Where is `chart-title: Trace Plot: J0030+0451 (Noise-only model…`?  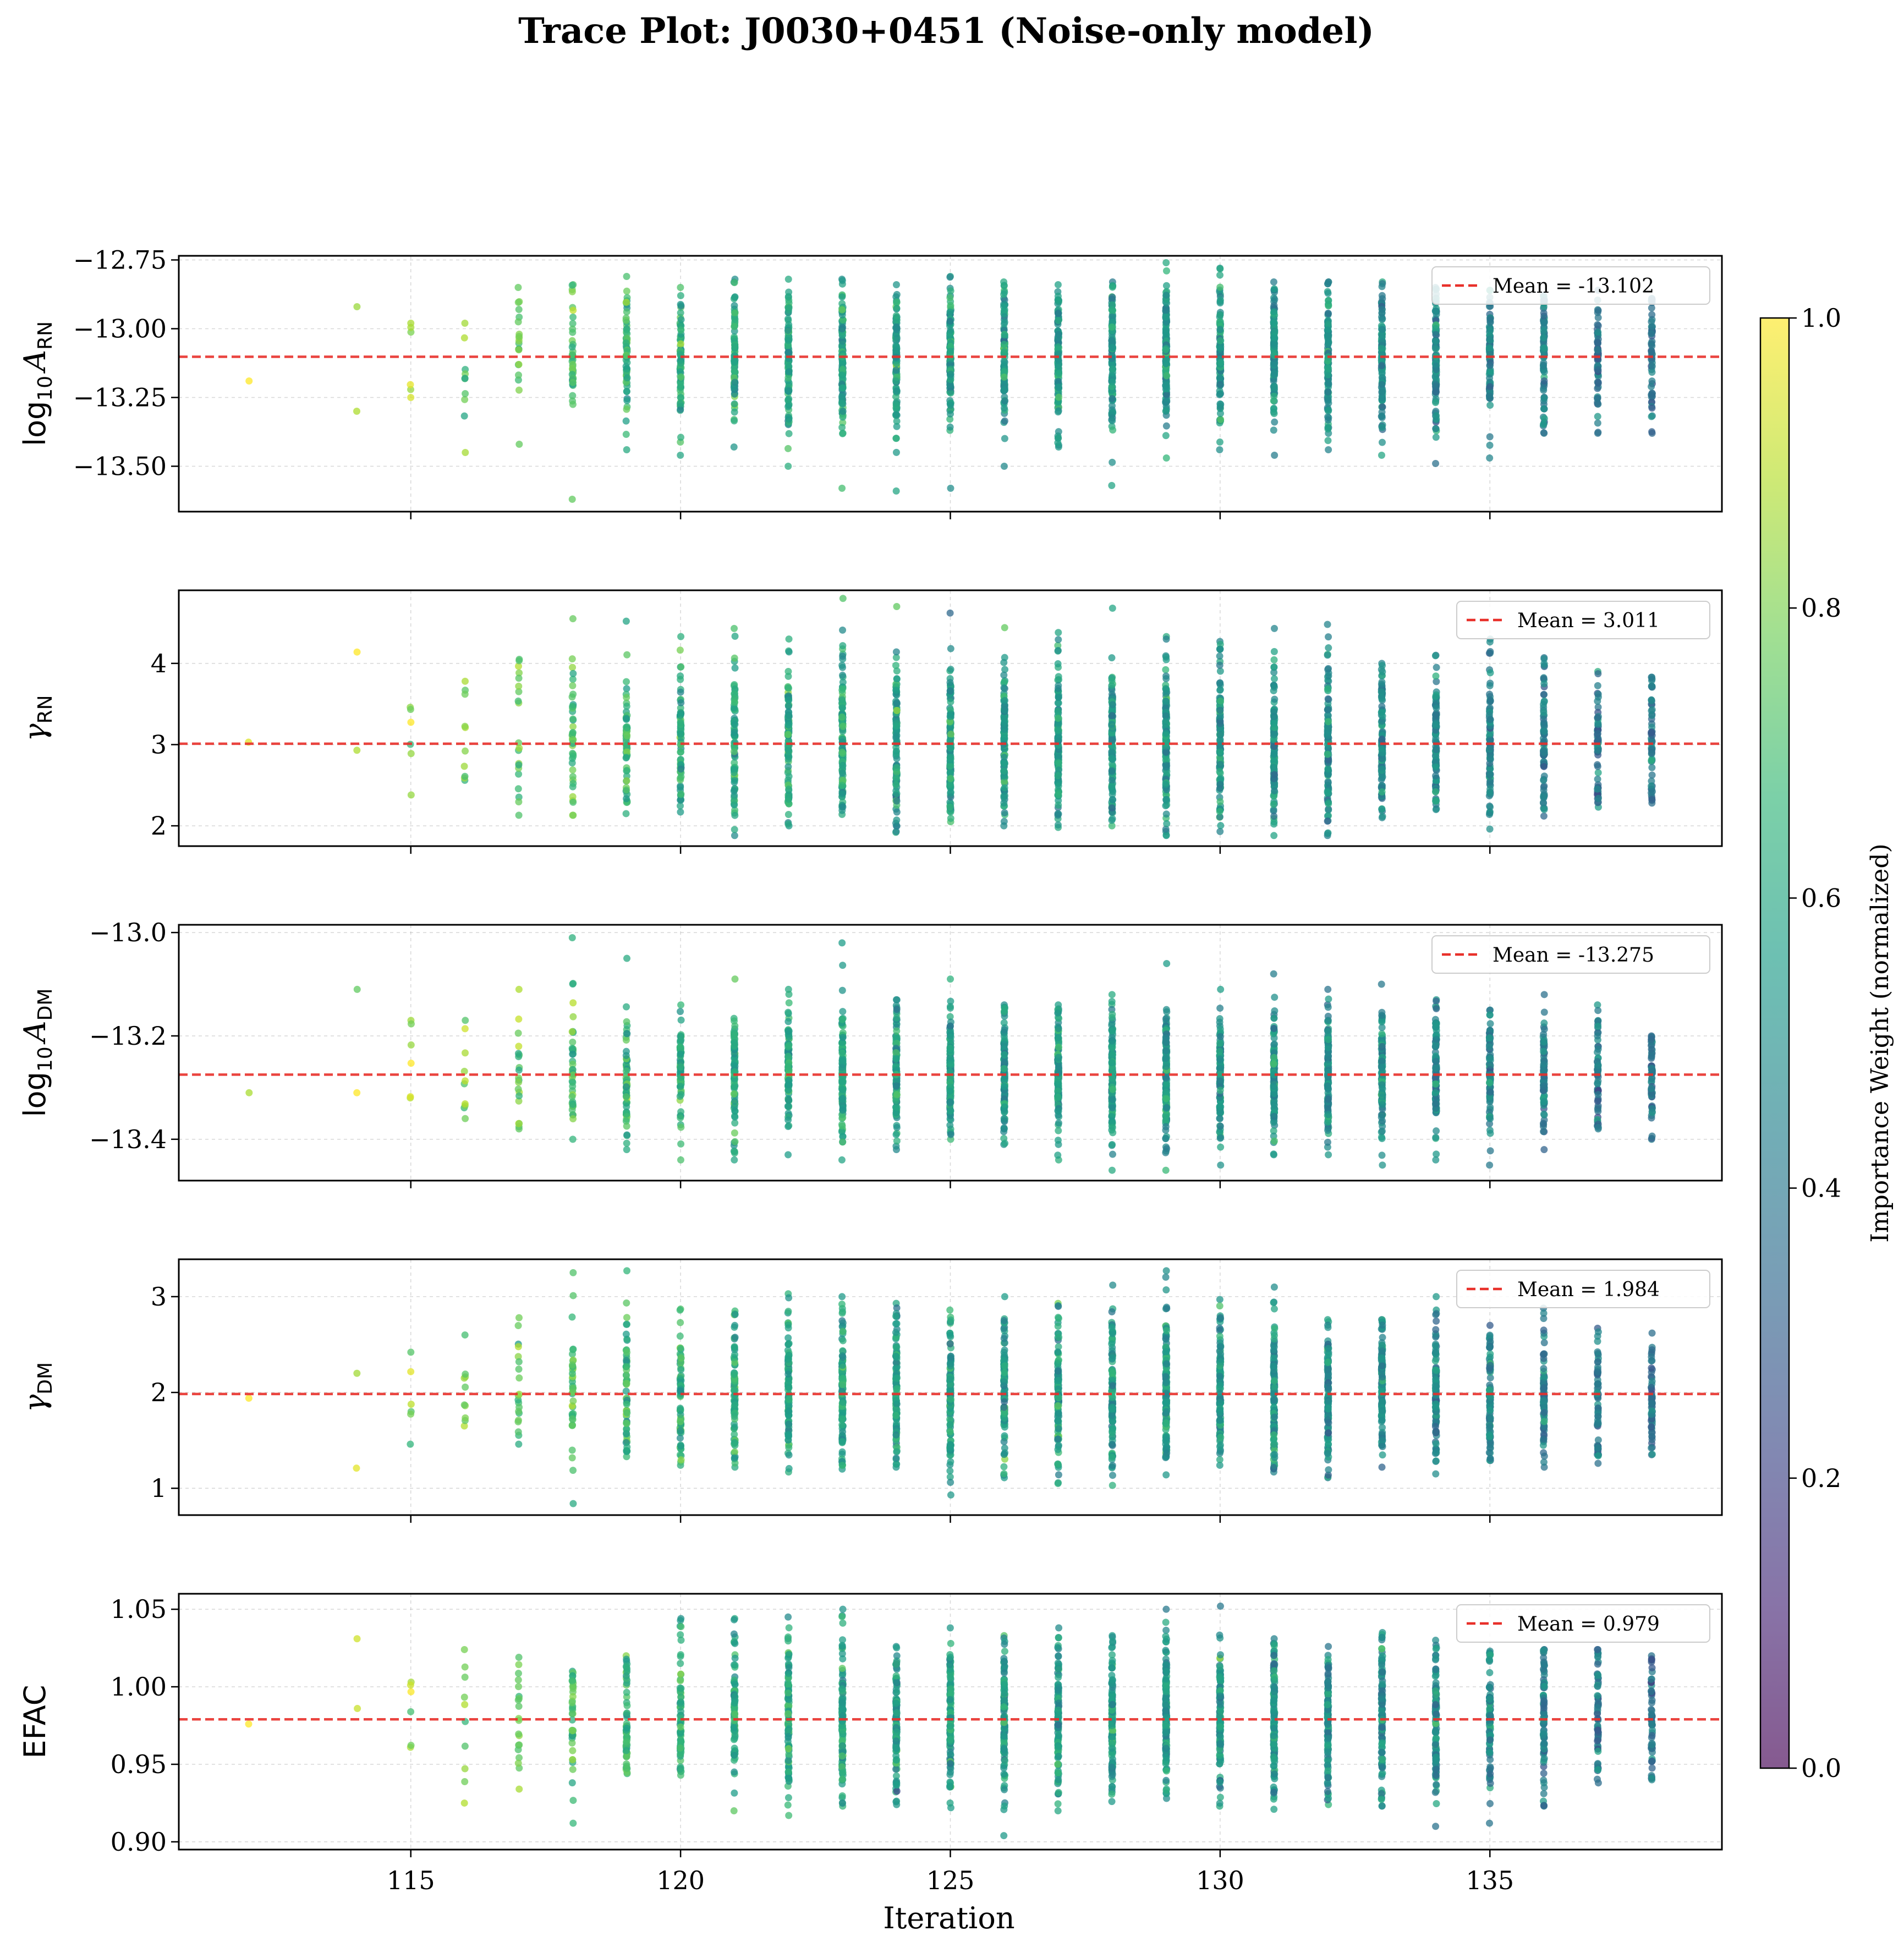
chart-title: Trace Plot: J0030+0451 (Noise-only model… is located at coordinates (946, 31).